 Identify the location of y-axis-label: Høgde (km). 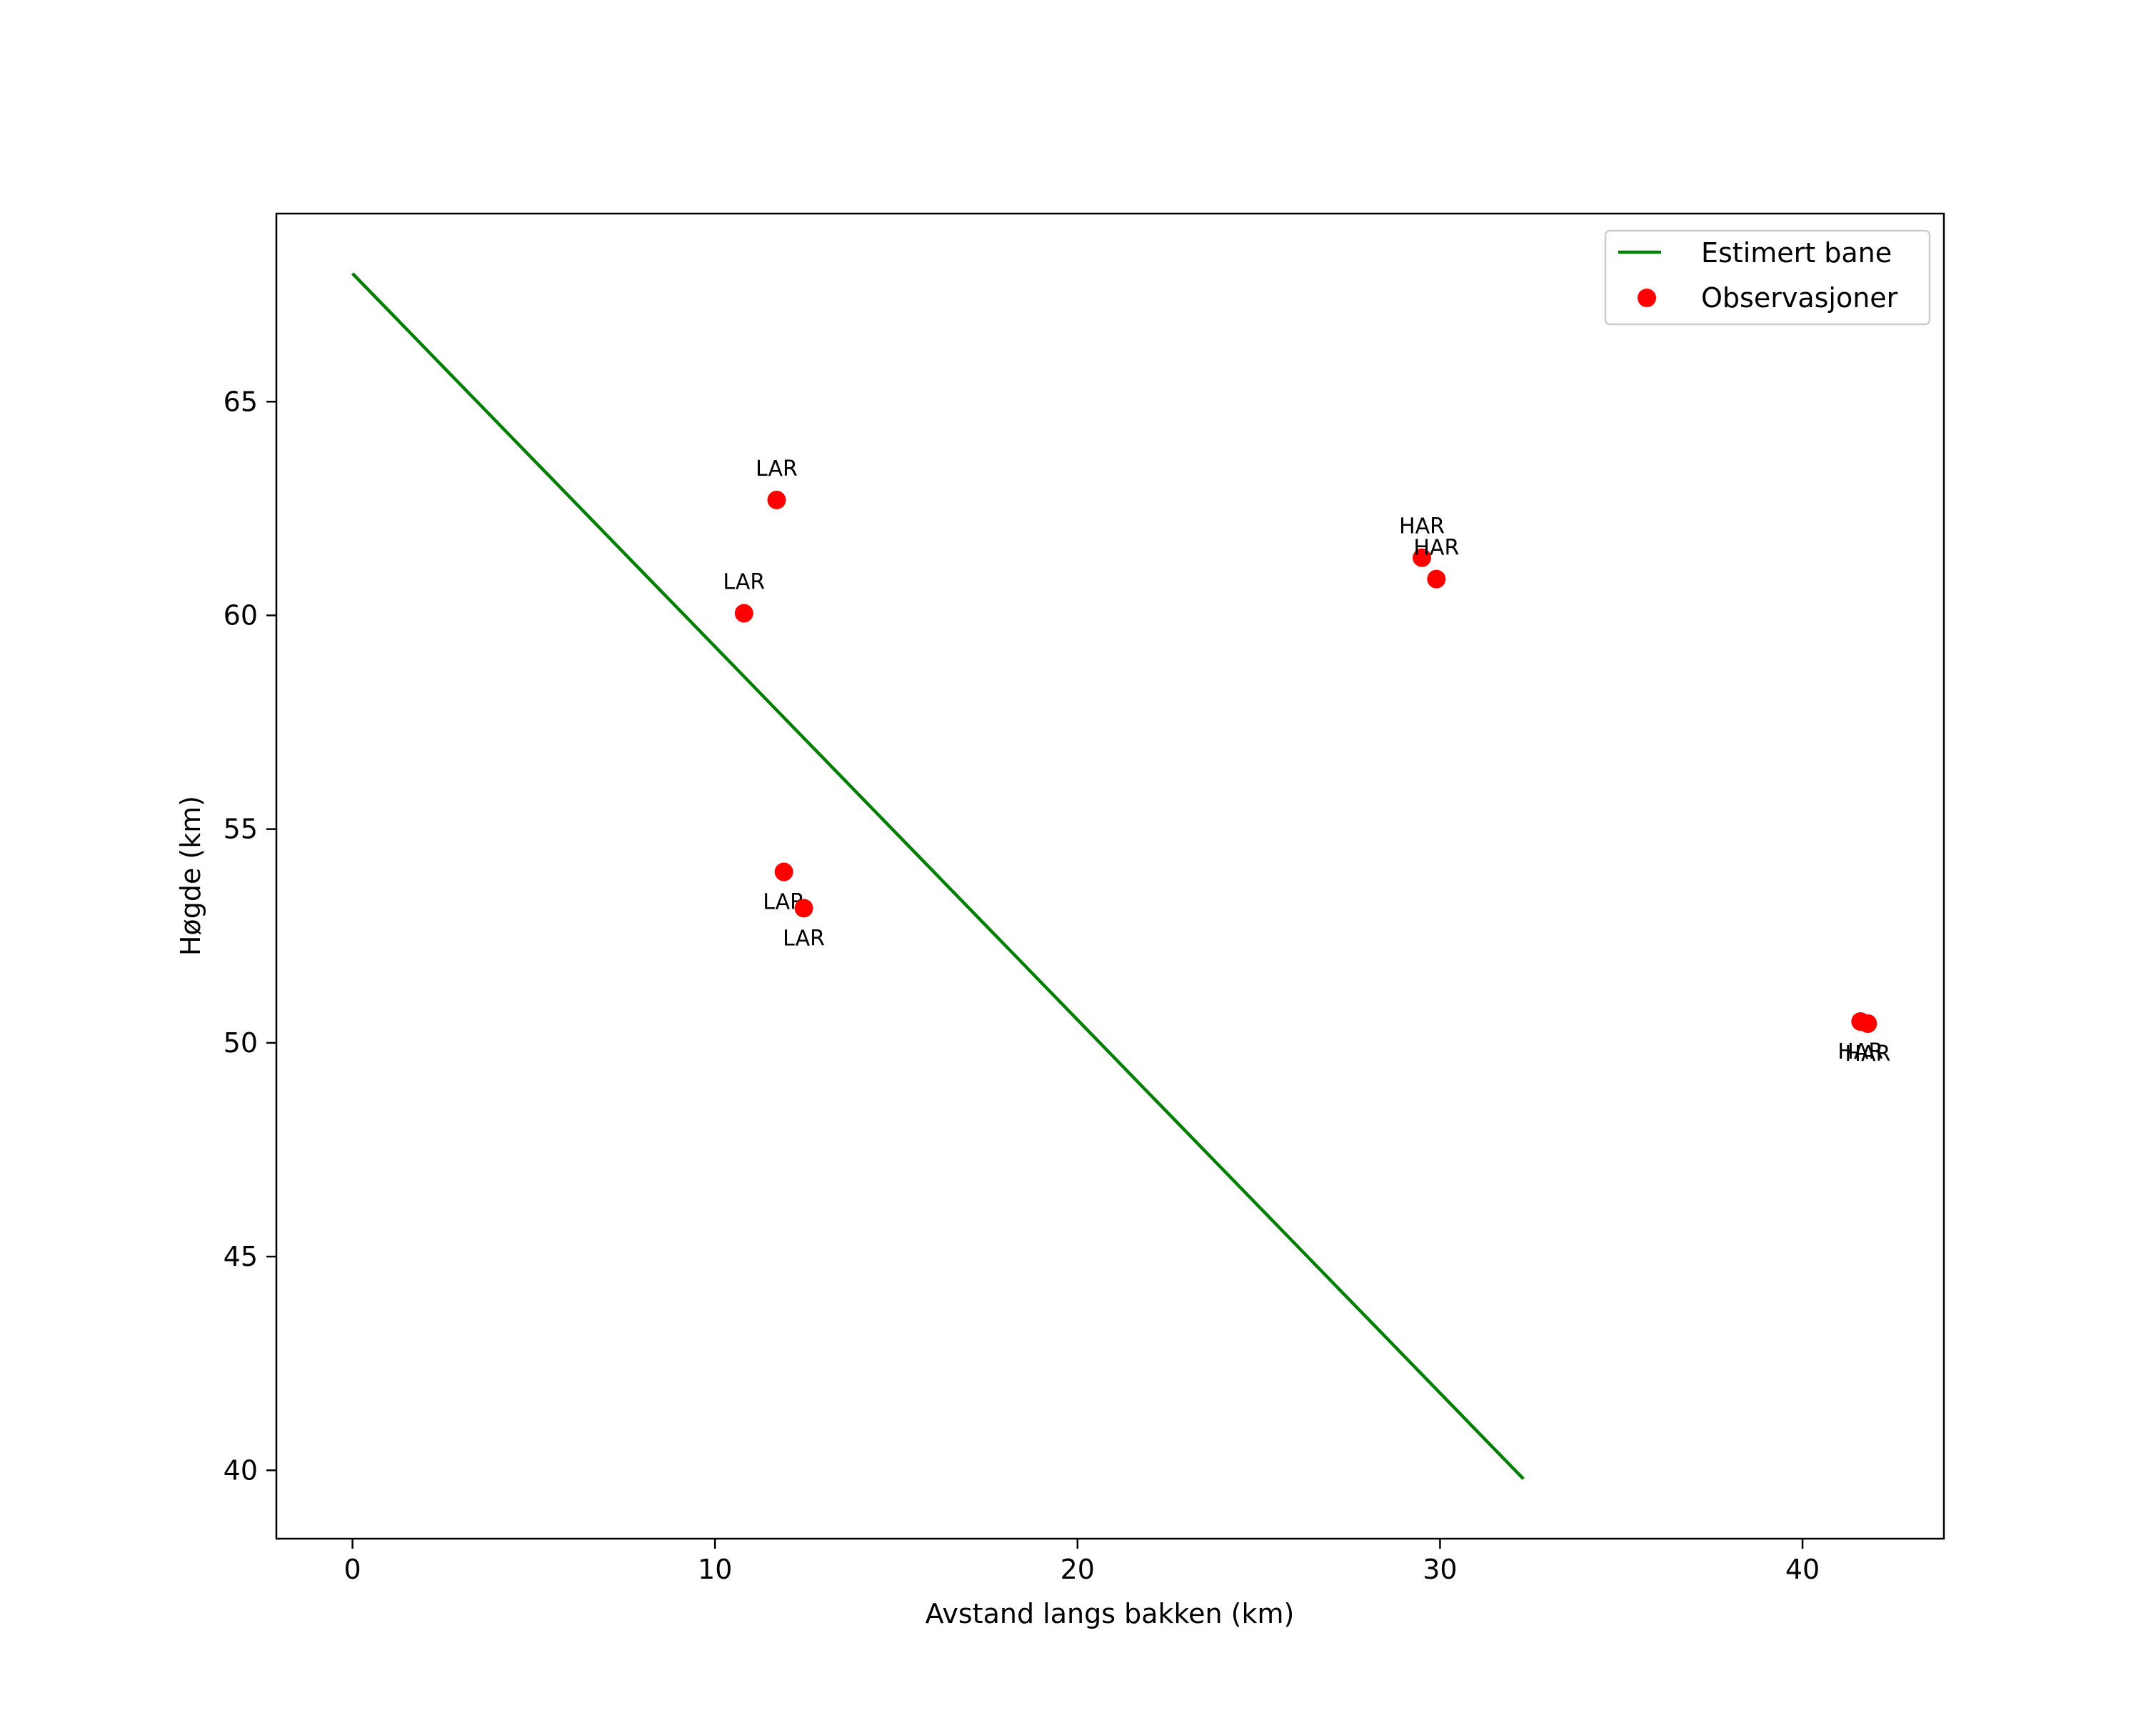
(191, 876).